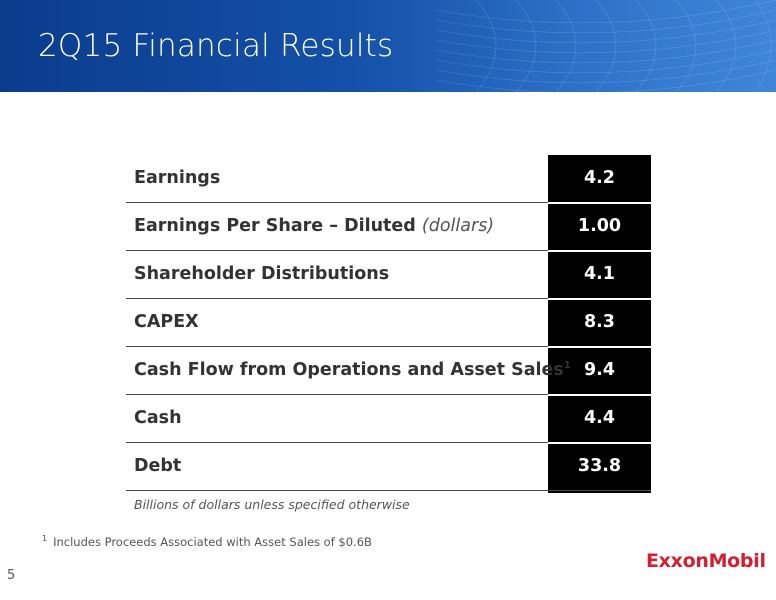 Image resolution: width=776 pixels, height=600 pixels. What do you see at coordinates (606, 46) in the screenshot?
I see `mesh-pattern-graphic` at bounding box center [606, 46].